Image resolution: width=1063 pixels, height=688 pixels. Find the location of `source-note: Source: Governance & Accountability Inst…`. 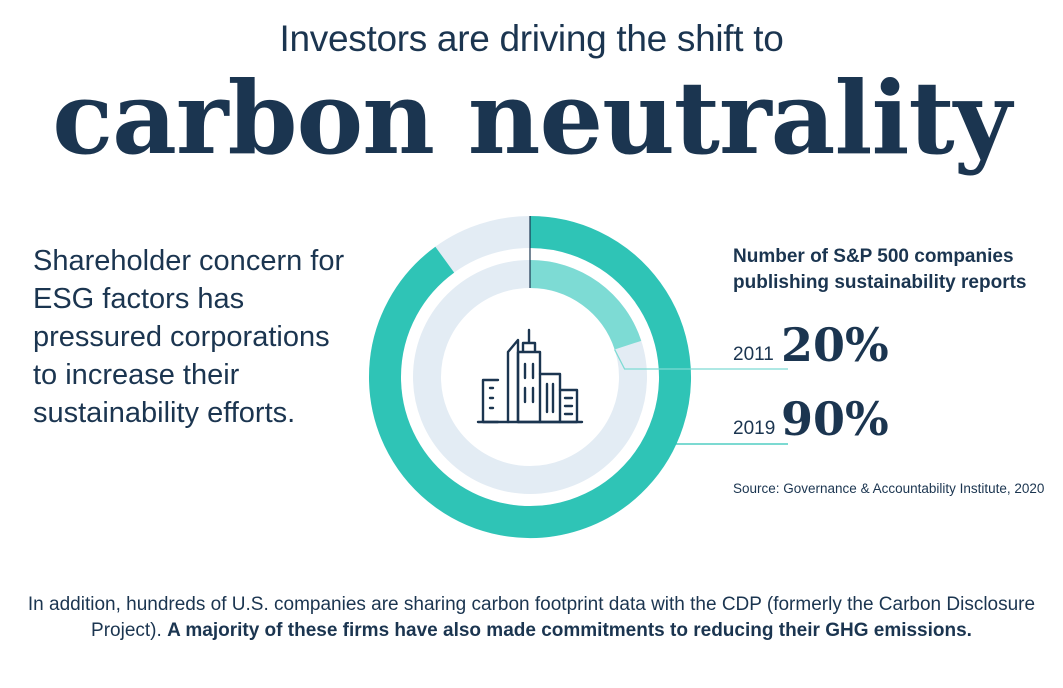

source-note: Source: Governance & Accountability Inst… is located at coordinates (889, 488).